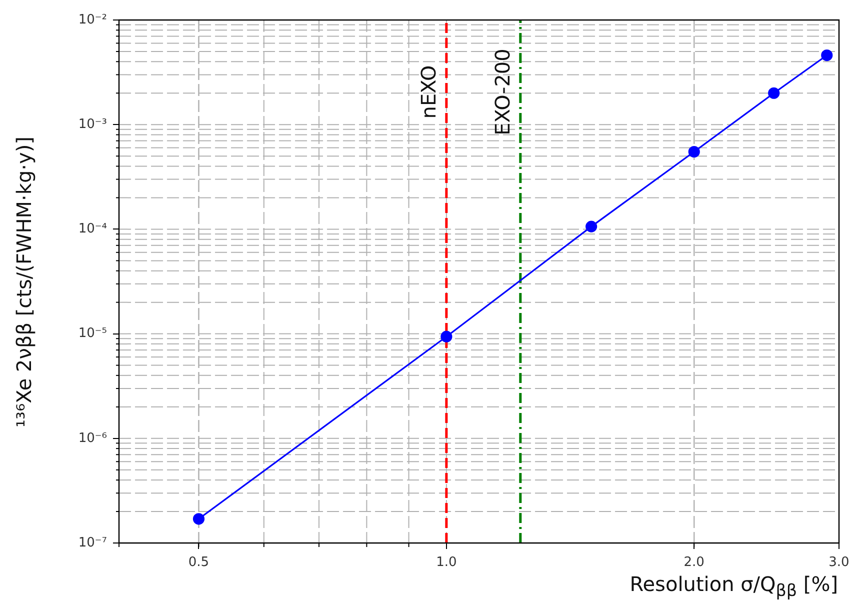 The width and height of the screenshot is (866, 608). I want to click on x-tick-label: 3.0, so click(839, 562).